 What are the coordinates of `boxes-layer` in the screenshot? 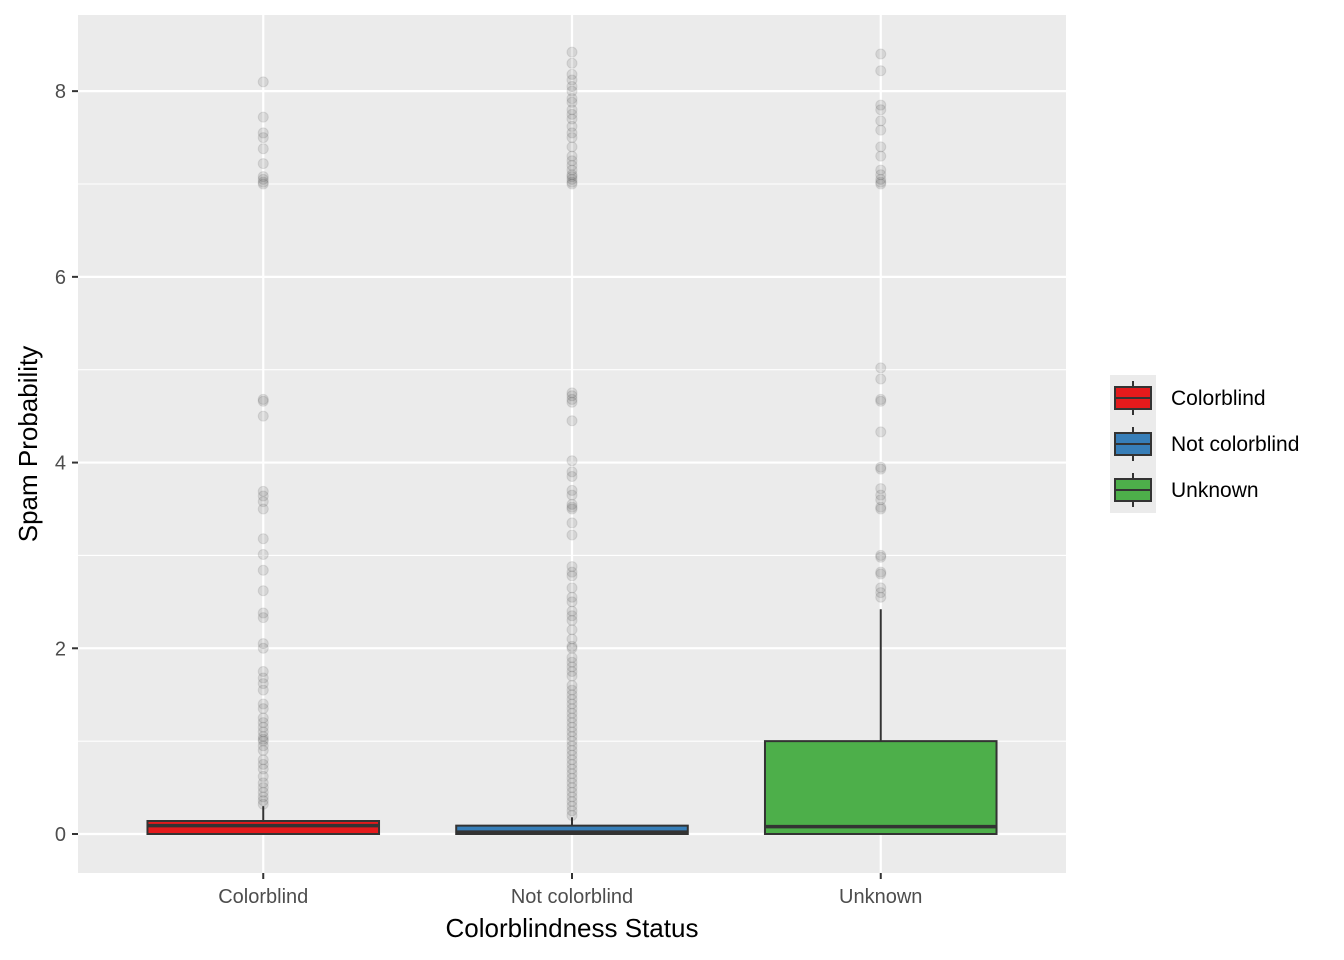 It's located at (572, 722).